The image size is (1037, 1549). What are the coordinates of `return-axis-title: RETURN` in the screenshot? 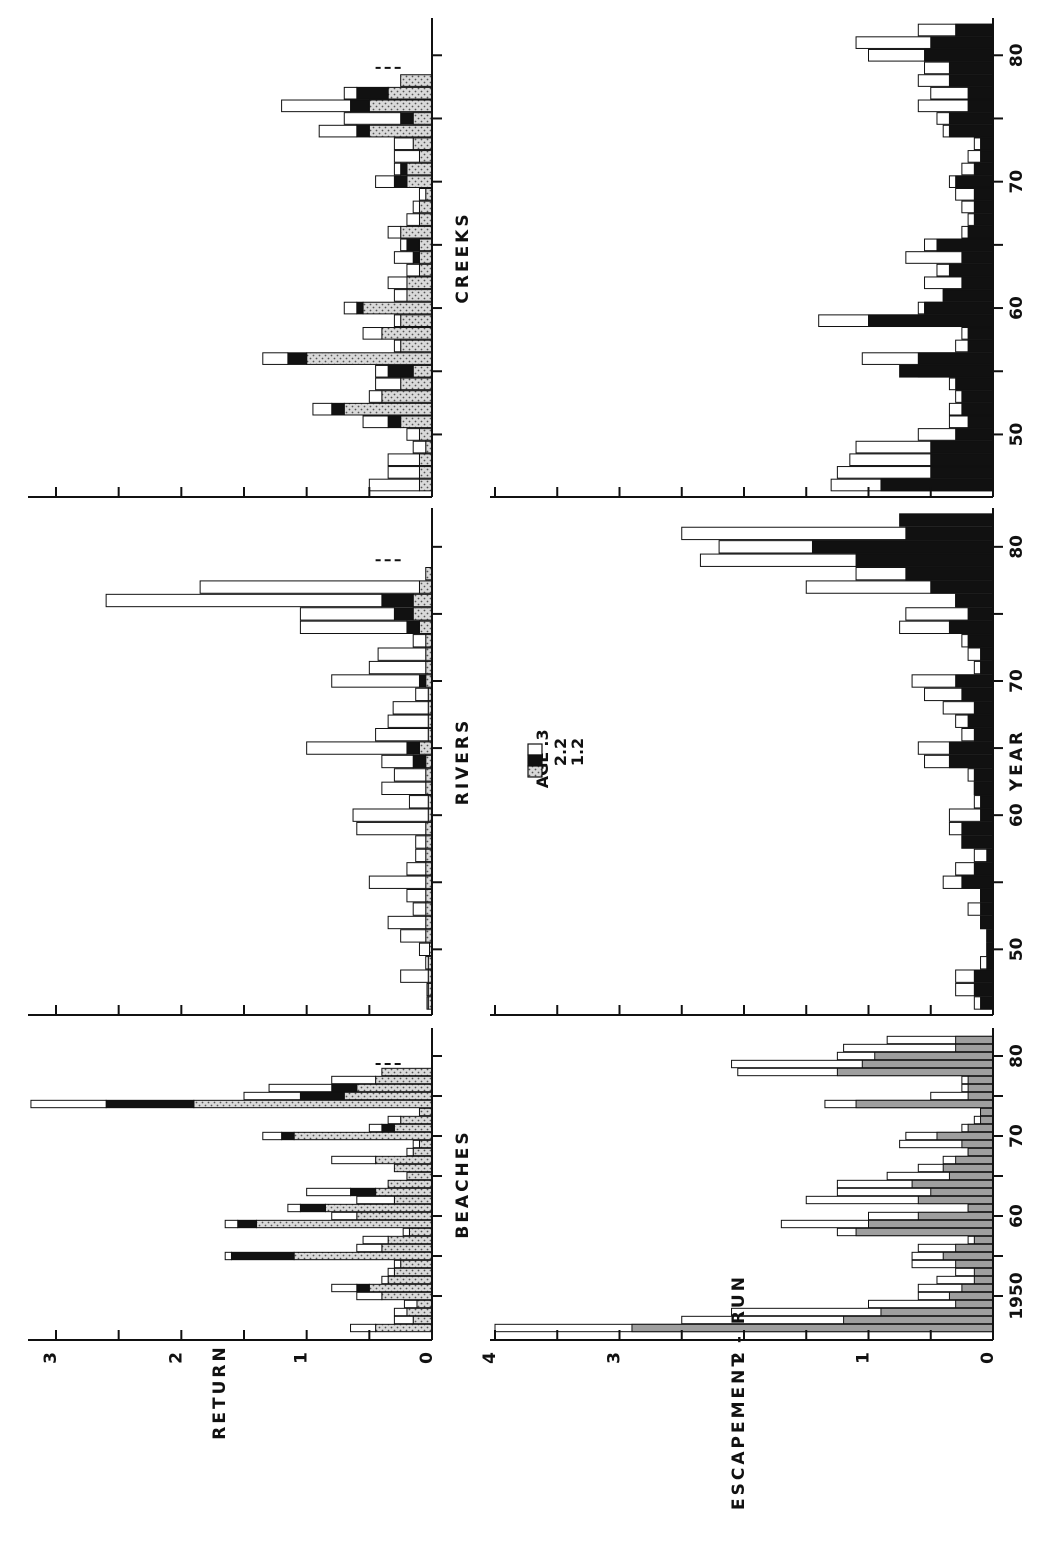 It's located at (220, 1391).